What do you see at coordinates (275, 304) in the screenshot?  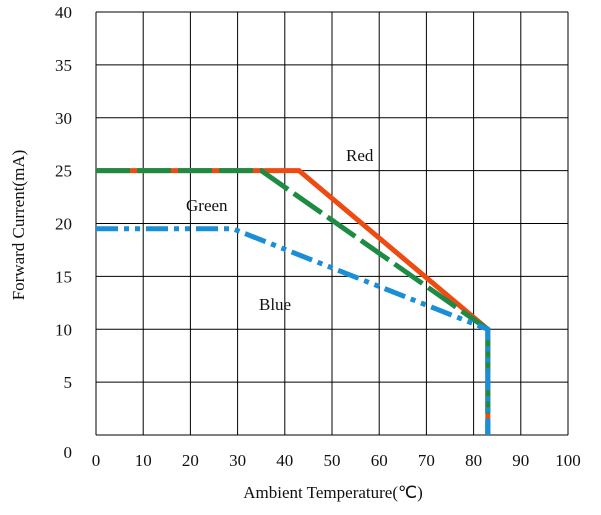 I see `series-label-blue: Blue` at bounding box center [275, 304].